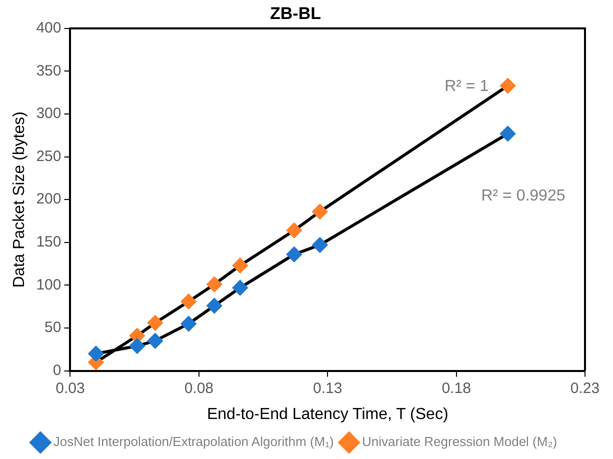 The height and width of the screenshot is (459, 613). What do you see at coordinates (49, 199) in the screenshot?
I see `y-tick-label: 200` at bounding box center [49, 199].